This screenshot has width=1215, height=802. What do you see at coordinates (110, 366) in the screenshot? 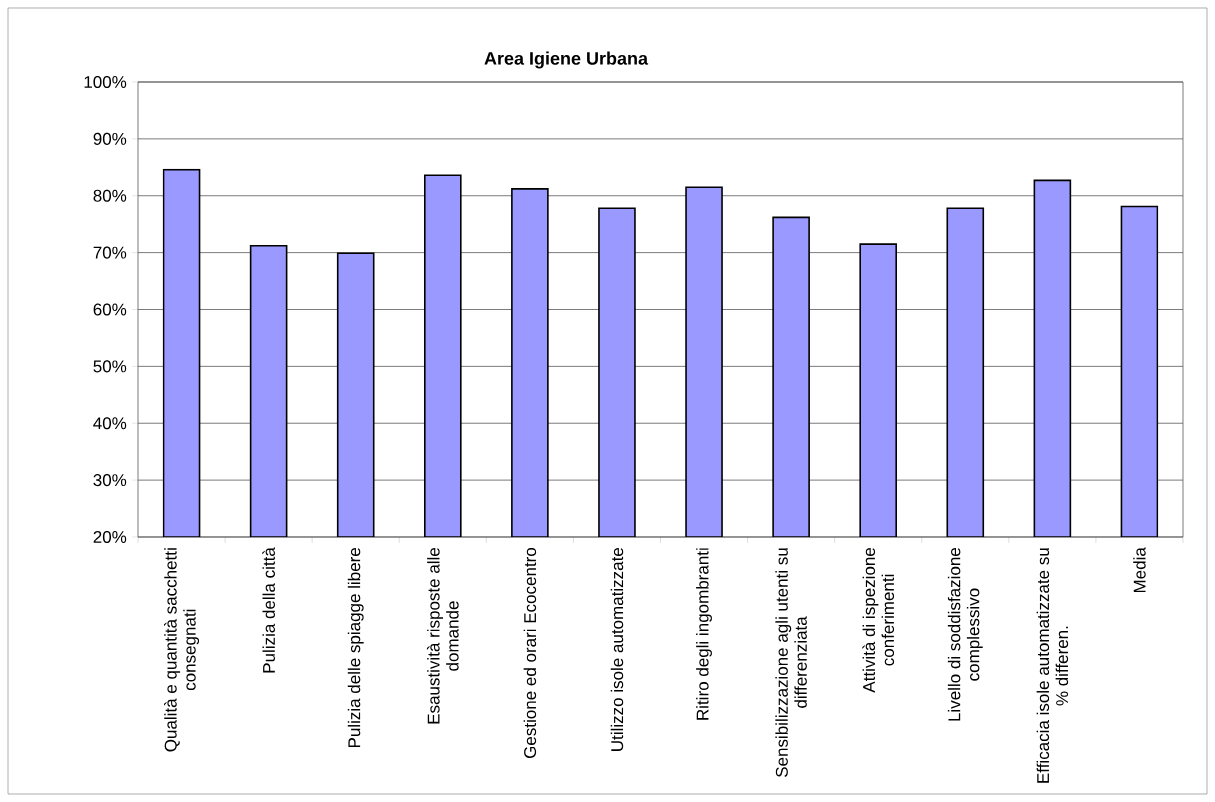
I see `y-tick-label: 50%` at bounding box center [110, 366].